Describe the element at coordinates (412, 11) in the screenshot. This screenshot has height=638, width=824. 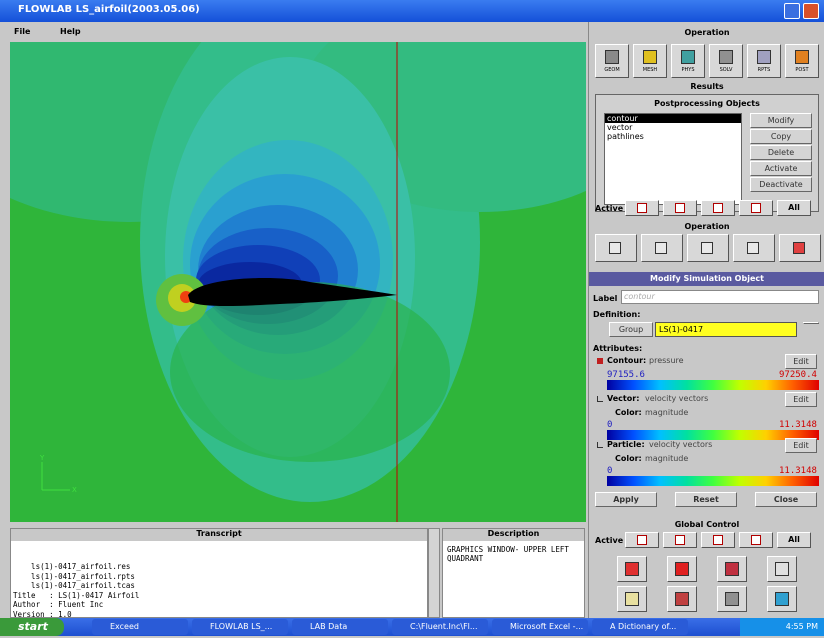
I see `title-bar: FLOWLAB LS_airfoil(2003.05.06)` at that location.